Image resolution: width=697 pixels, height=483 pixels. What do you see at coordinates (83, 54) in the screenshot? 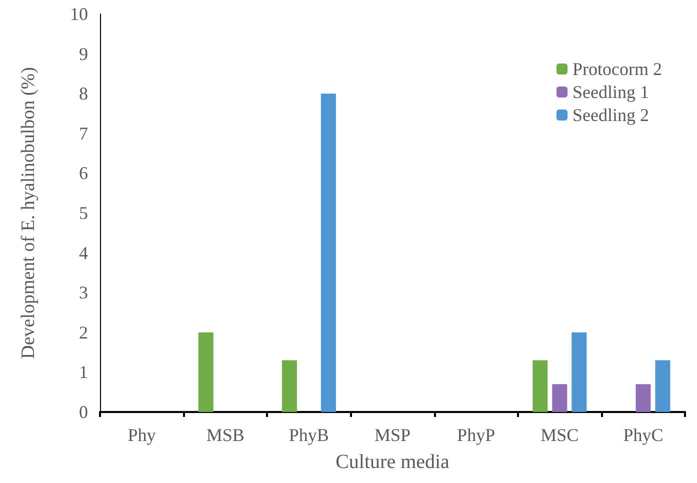
I see `y-tick-label: 9` at bounding box center [83, 54].